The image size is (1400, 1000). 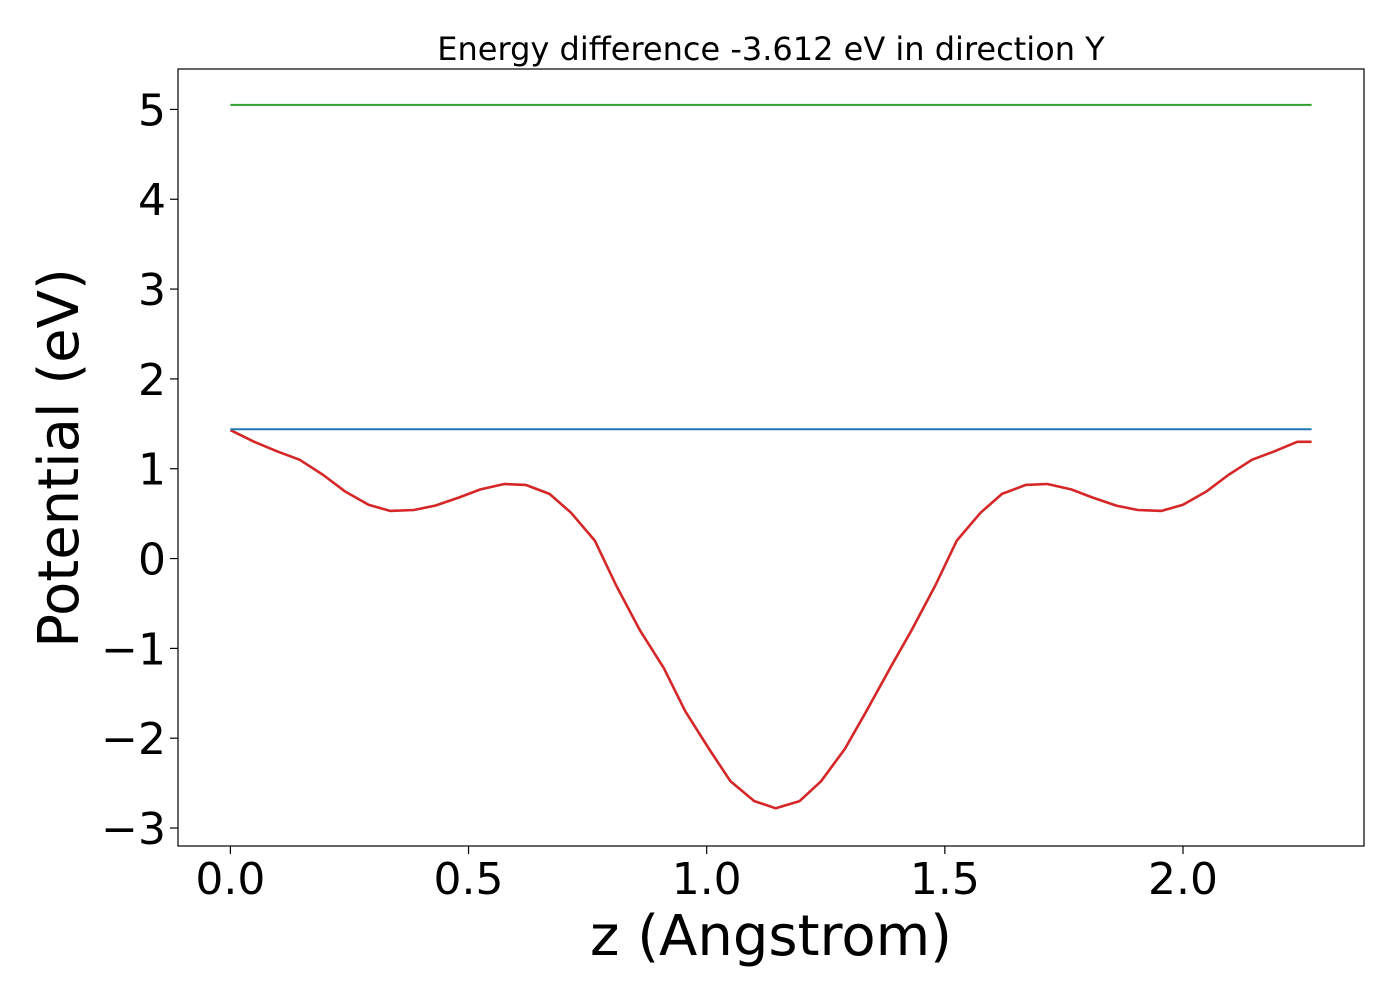 I want to click on y-tick-label: 4, so click(x=152, y=200).